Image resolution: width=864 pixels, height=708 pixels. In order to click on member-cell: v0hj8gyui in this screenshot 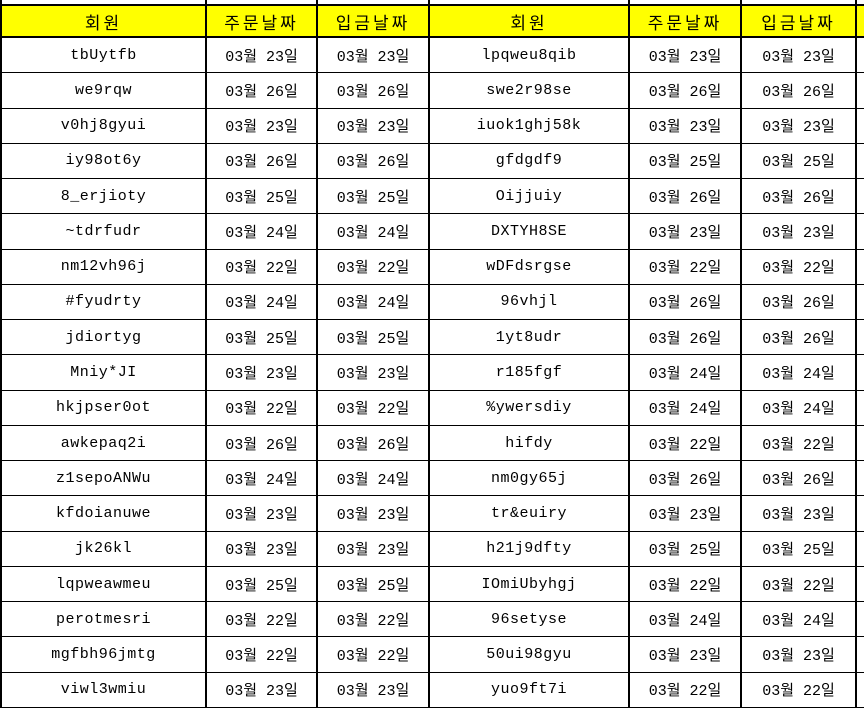, I will do `click(103, 126)`.